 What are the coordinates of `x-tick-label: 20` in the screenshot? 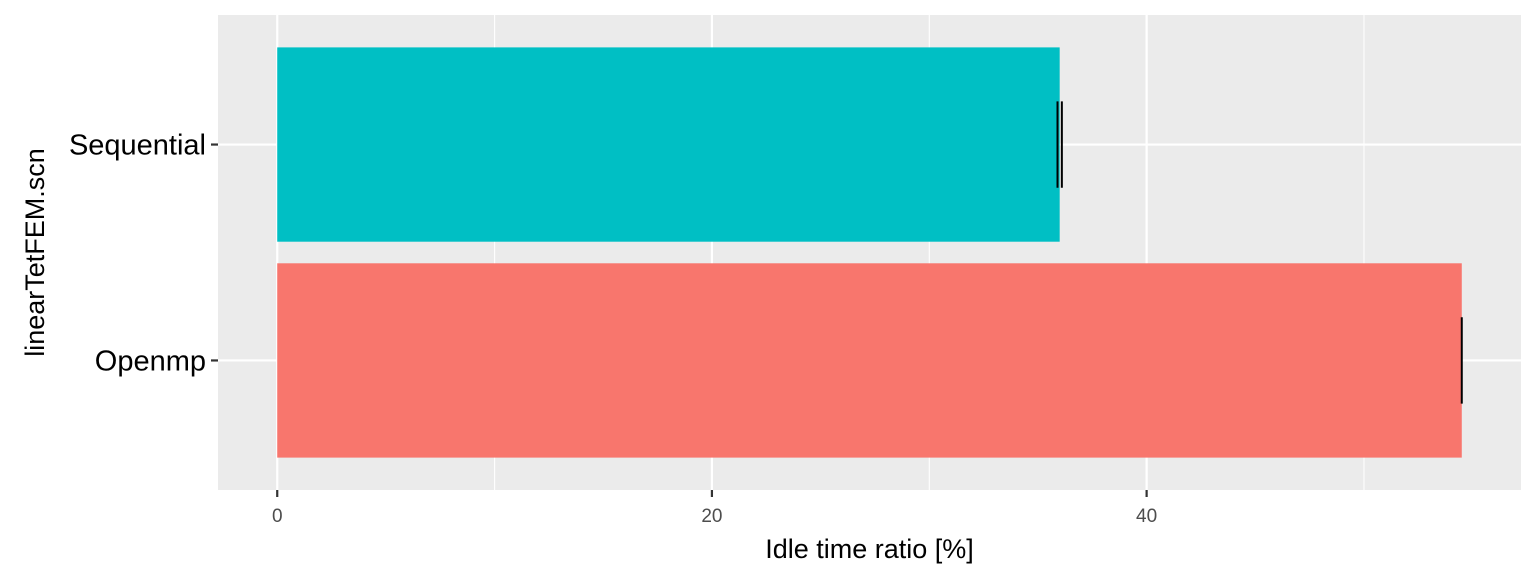 It's located at (711, 516).